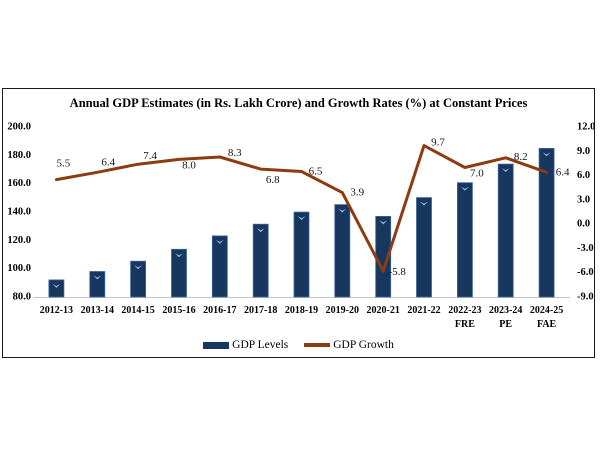  I want to click on growth-value-label: 8.2, so click(521, 157).